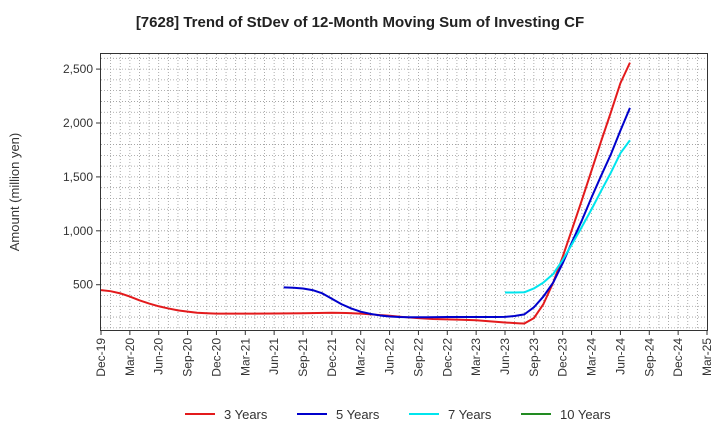  I want to click on y-tick-label: 1,000, so click(78, 231).